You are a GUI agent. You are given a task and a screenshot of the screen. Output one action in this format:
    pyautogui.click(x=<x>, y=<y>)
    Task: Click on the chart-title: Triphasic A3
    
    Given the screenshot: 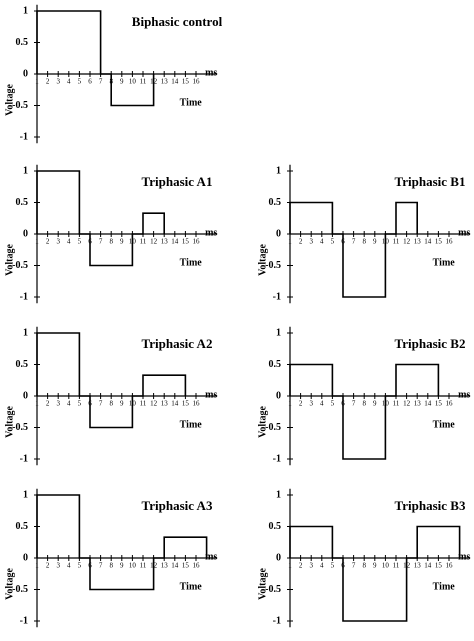 What is the action you would take?
    pyautogui.click(x=177, y=505)
    